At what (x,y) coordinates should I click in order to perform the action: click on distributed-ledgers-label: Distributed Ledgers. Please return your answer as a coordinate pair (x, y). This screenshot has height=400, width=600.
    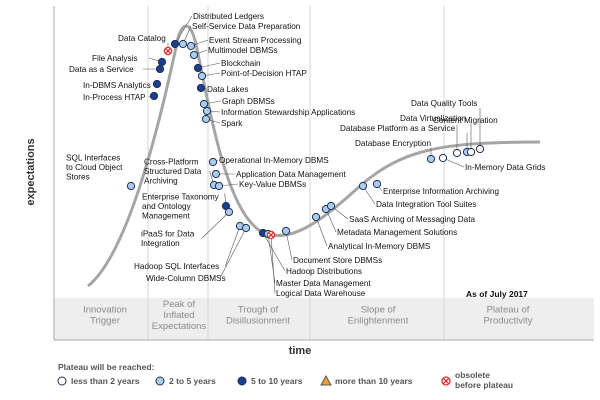
    Looking at the image, I should click on (228, 16).